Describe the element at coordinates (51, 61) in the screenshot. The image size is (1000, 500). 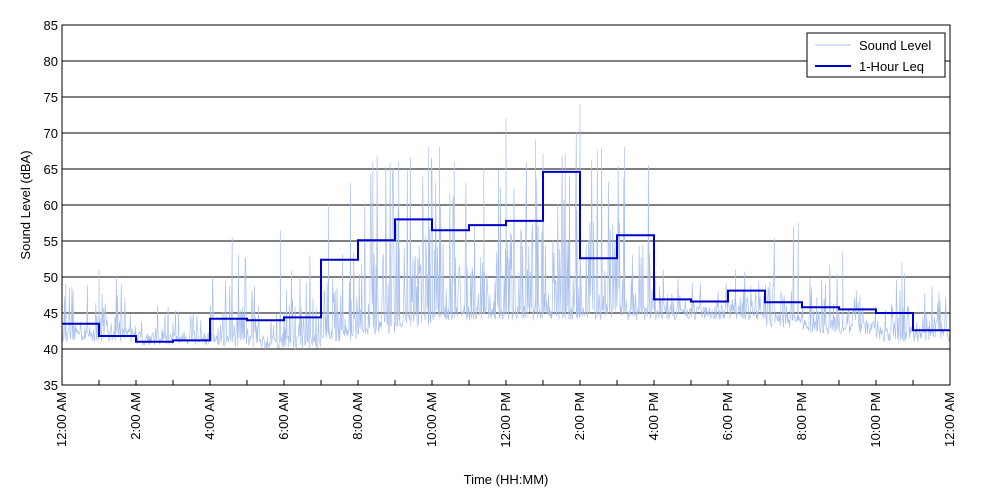
I see `y-tick-label: 80` at that location.